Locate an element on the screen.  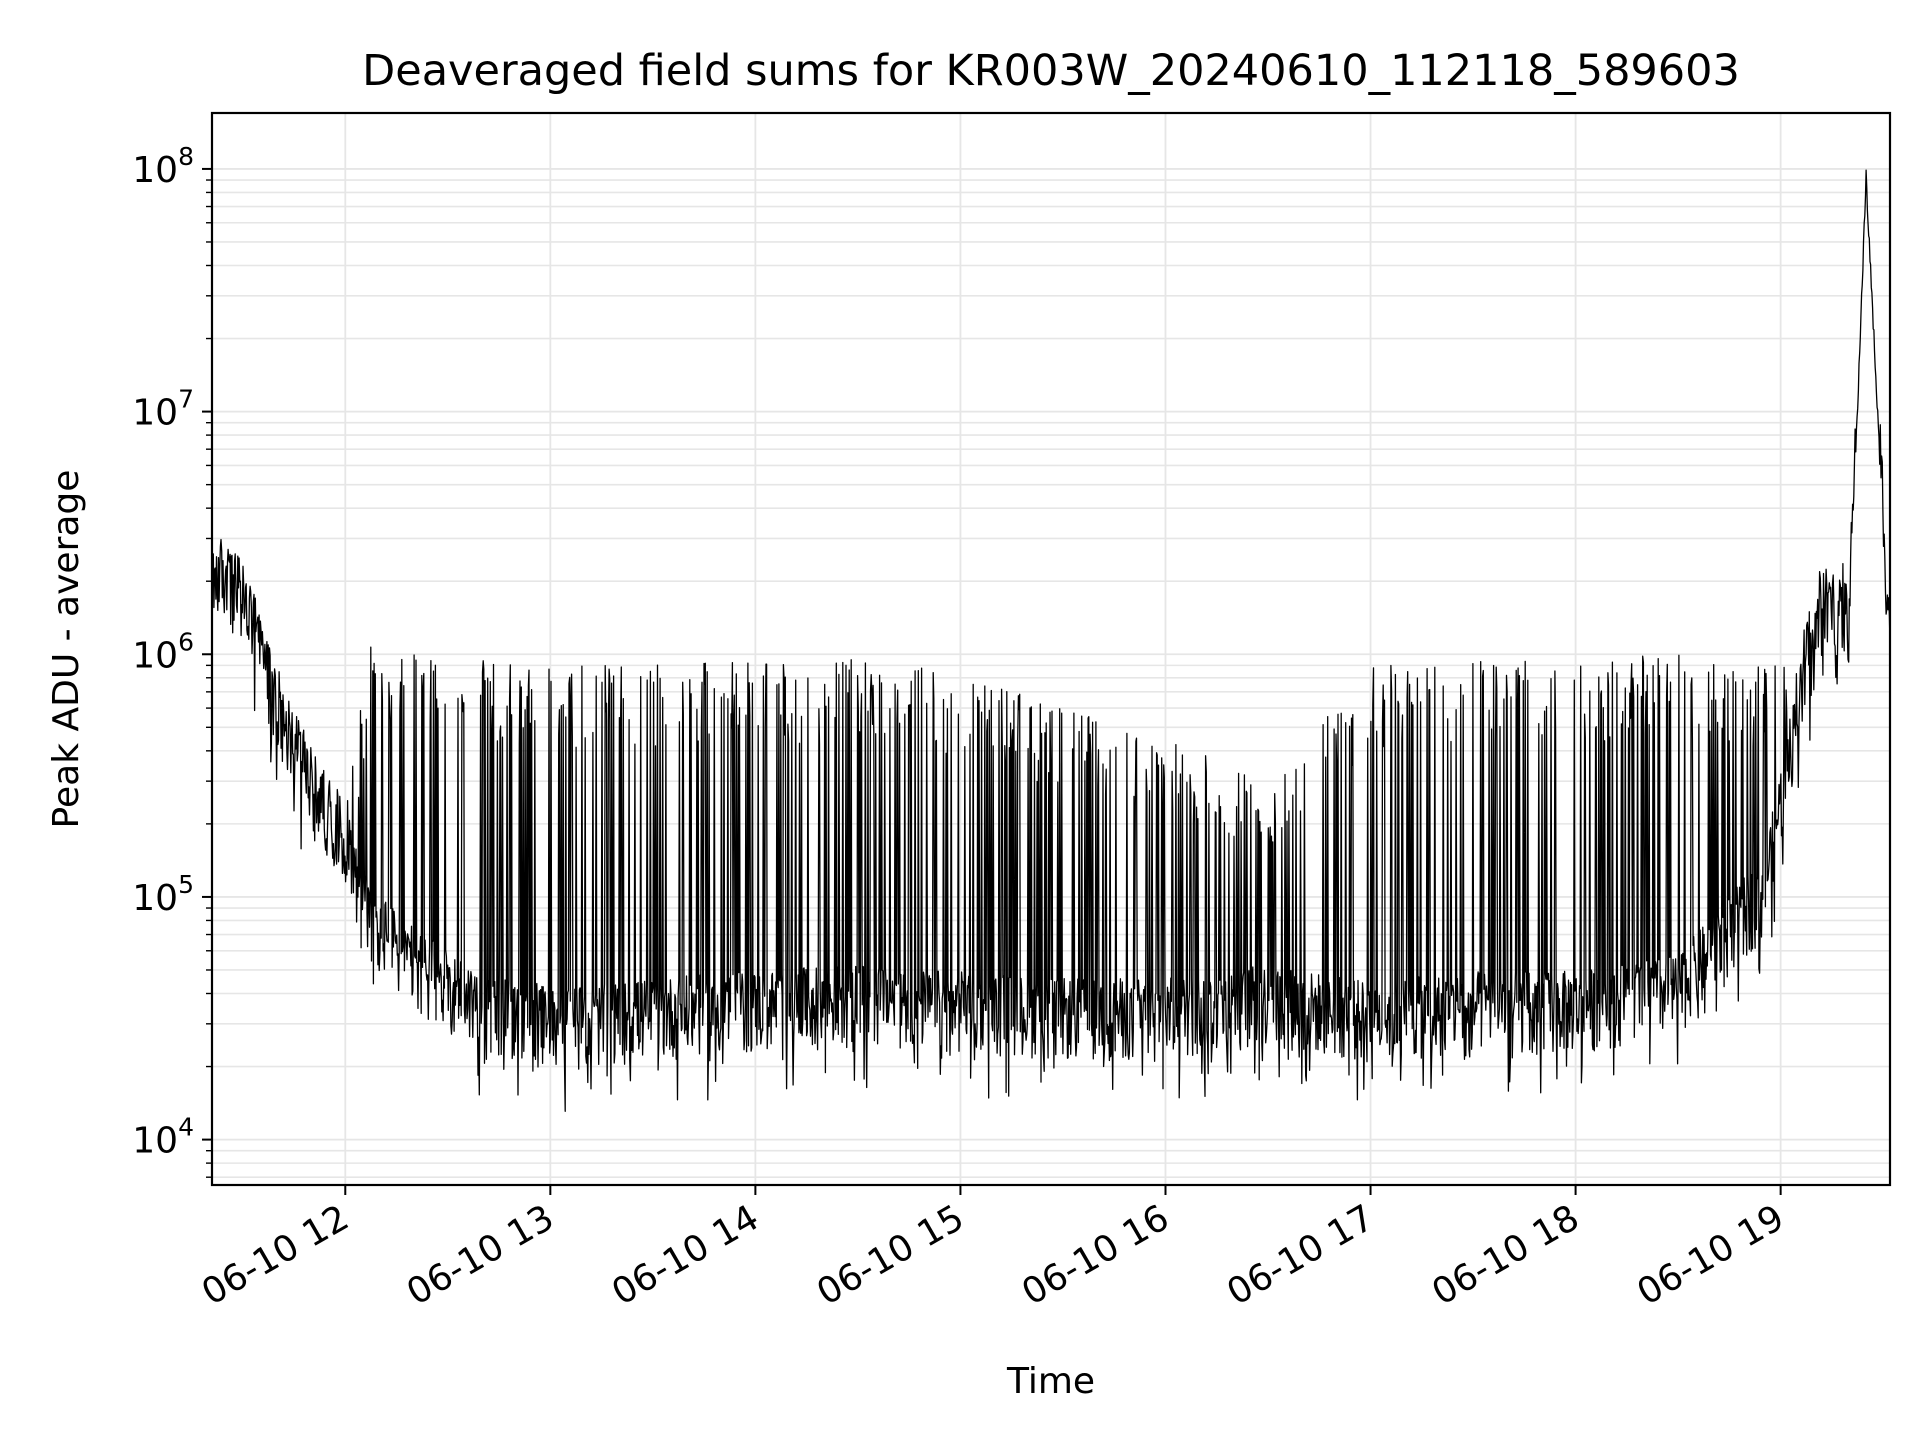
x-tick-label: 06-10 19 is located at coordinates (1710, 1255).